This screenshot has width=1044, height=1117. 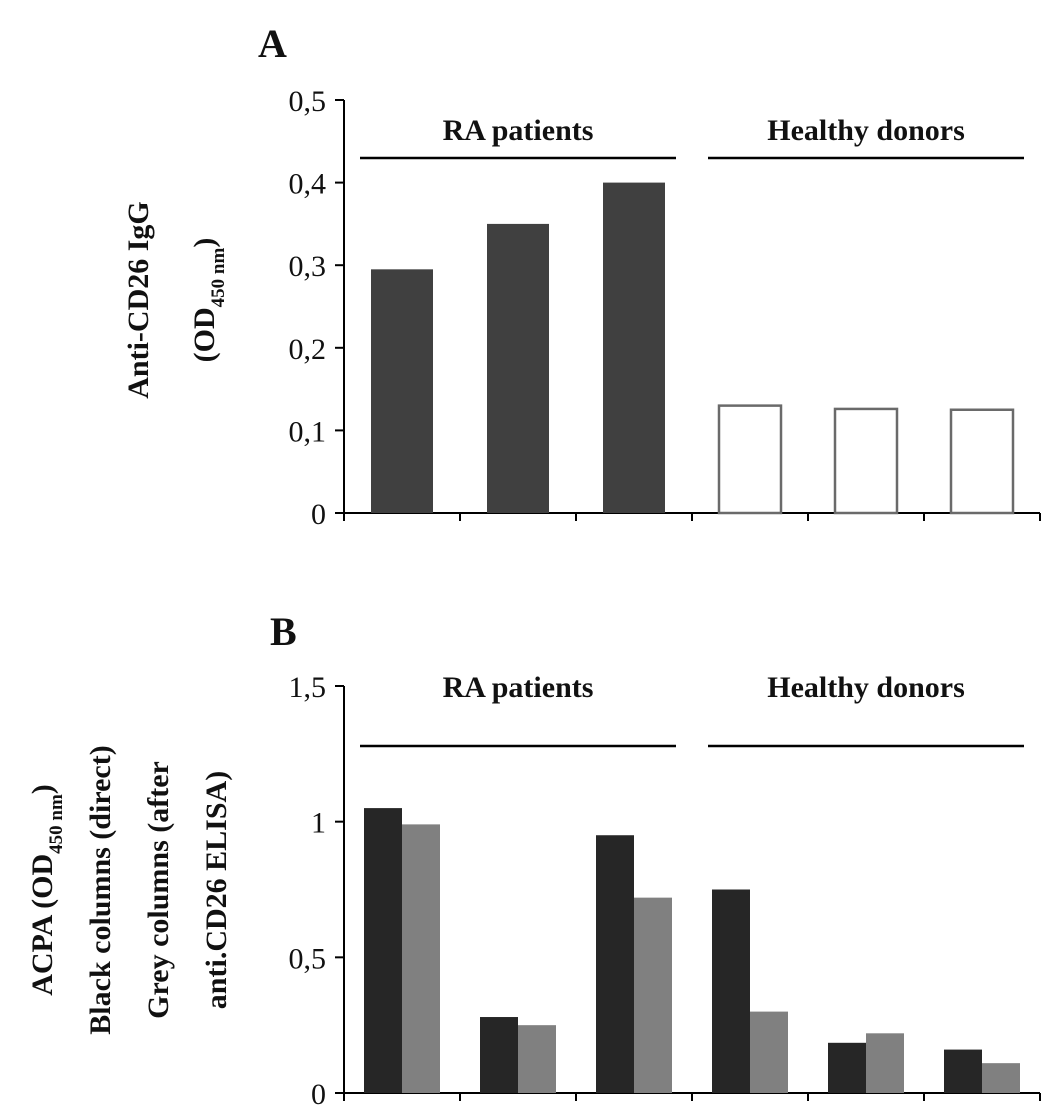 I want to click on panel-b-group-label: RA patients, so click(x=518, y=687).